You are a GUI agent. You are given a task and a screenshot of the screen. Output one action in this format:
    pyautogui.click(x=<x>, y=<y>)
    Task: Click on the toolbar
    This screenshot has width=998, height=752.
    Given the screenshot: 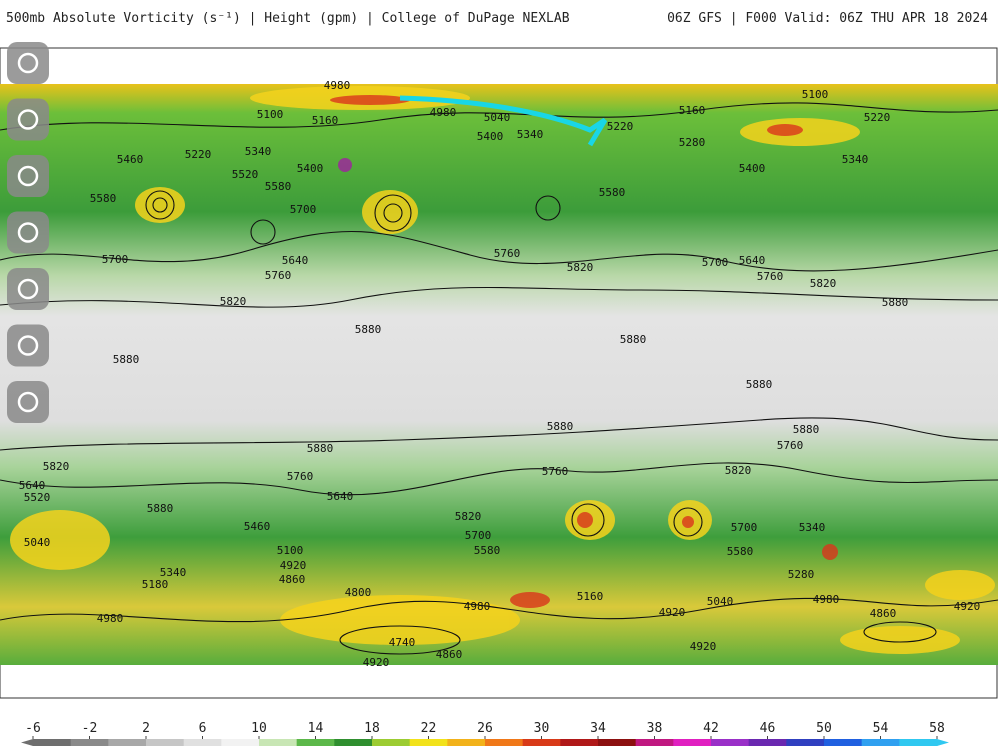 What is the action you would take?
    pyautogui.click(x=28, y=232)
    